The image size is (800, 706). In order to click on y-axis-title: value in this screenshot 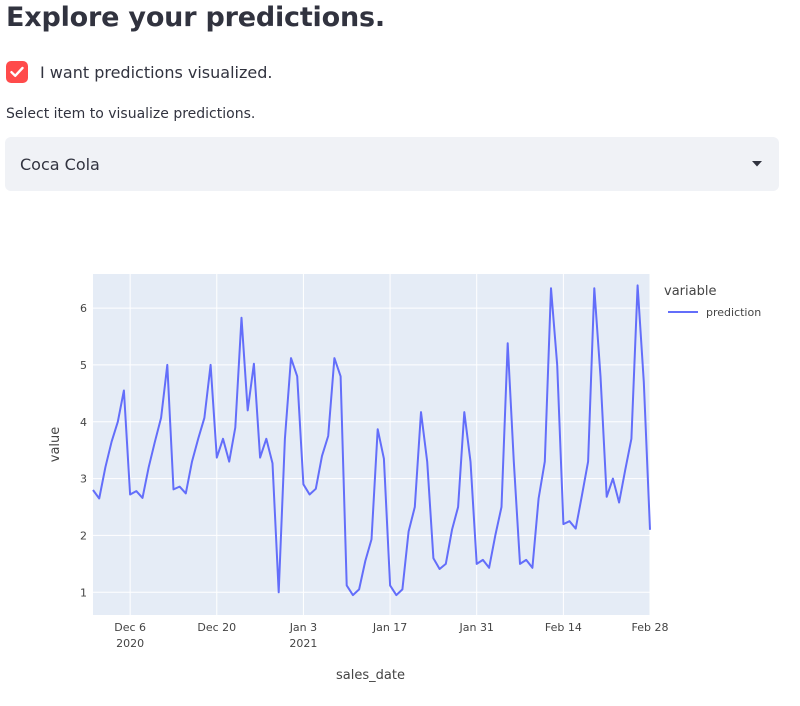, I will do `click(55, 445)`.